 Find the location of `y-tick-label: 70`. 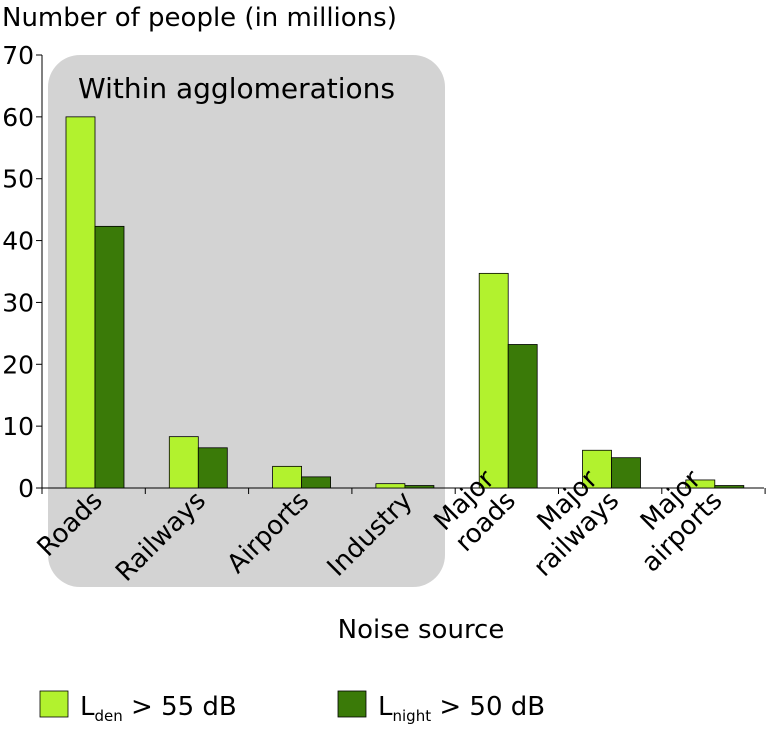

y-tick-label: 70 is located at coordinates (18, 55).